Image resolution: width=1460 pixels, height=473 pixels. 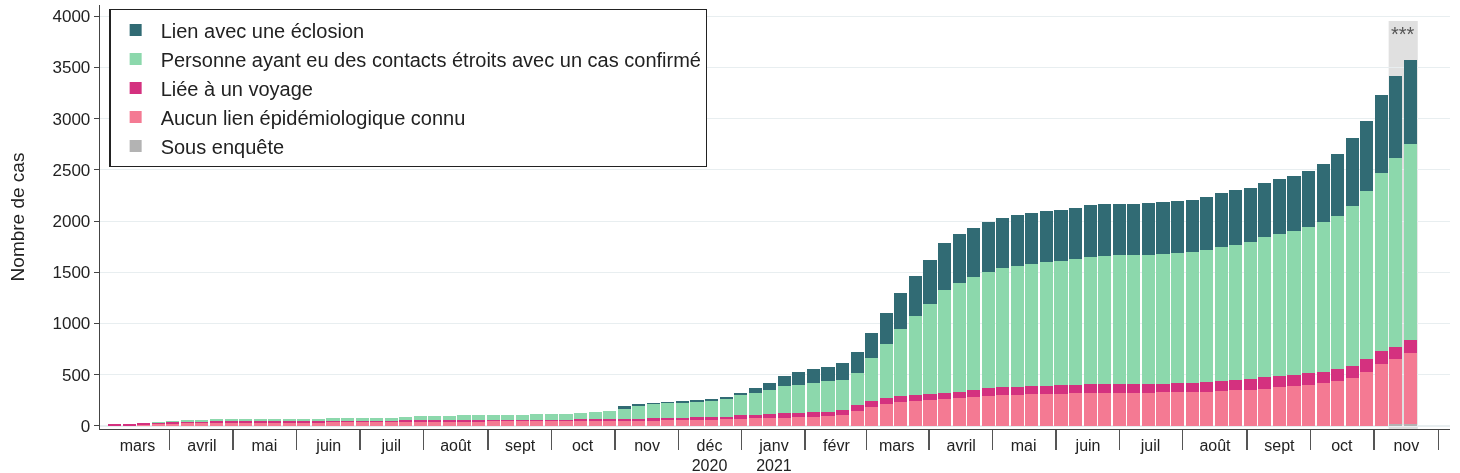 What do you see at coordinates (313, 117) in the screenshot?
I see `legend-label: Aucun lien épidémiologique connu` at bounding box center [313, 117].